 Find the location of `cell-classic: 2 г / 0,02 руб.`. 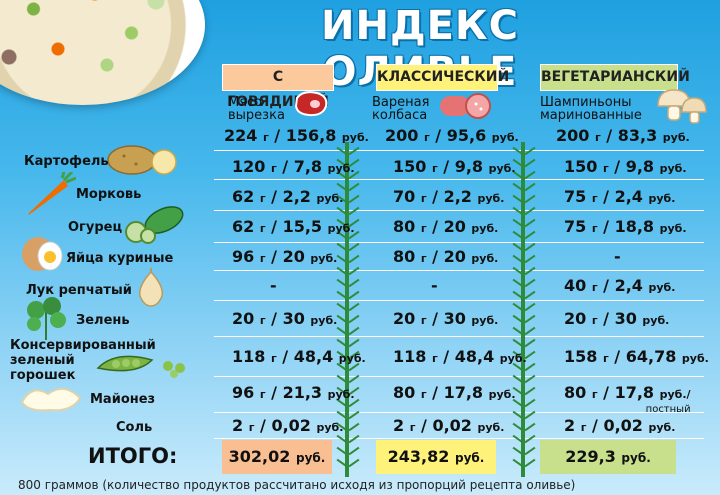

cell-classic: 2 г / 0,02 руб. is located at coordinates (449, 425).